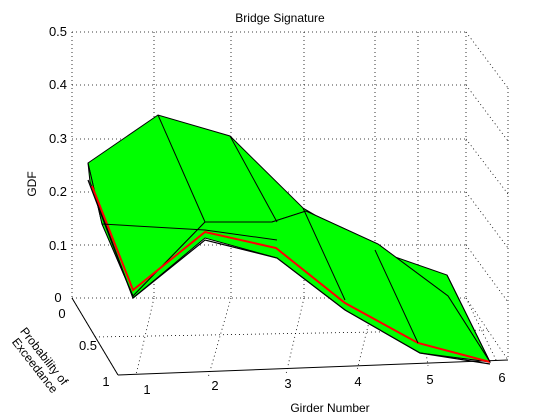 The image size is (559, 420). Describe the element at coordinates (214, 385) in the screenshot. I see `x-tick-label: 2` at that location.